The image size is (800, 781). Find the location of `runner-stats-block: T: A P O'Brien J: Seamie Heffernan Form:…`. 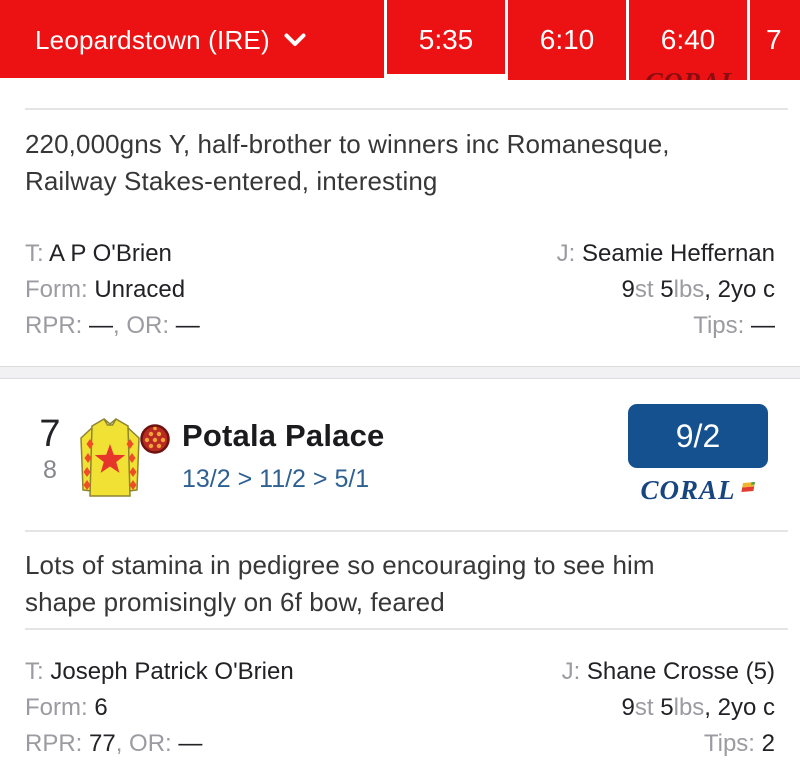

runner-stats-block: T: A P O'Brien J: Seamie Heffernan Form:… is located at coordinates (400, 290).